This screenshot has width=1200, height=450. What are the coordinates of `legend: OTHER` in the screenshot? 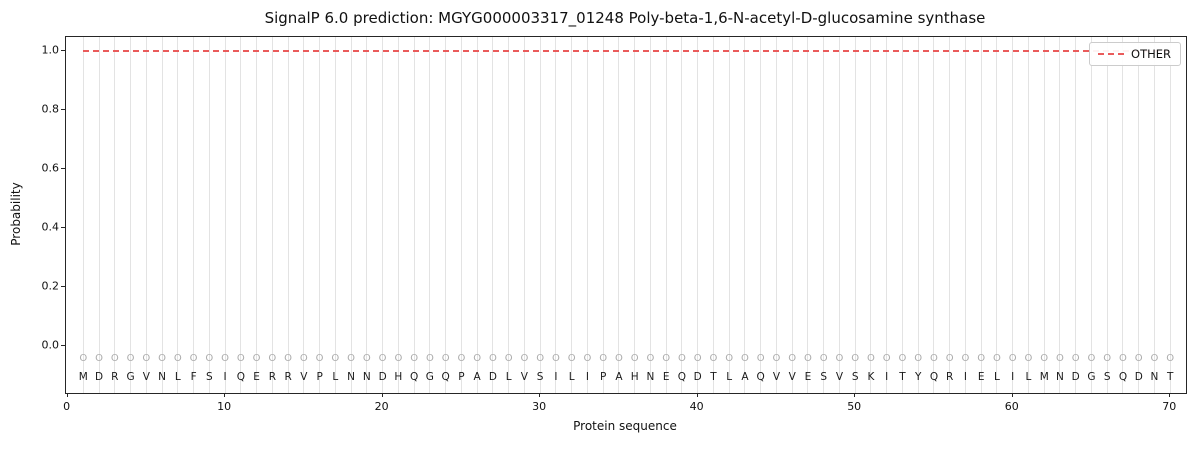 It's located at (1135, 54).